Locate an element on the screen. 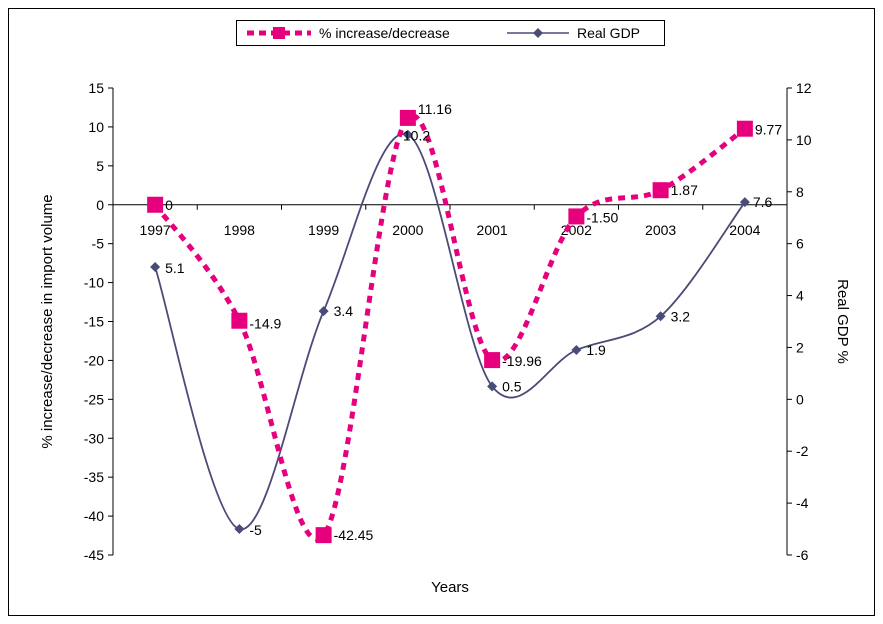 The image size is (883, 624). data-label-gdp-2001: 0.5 is located at coordinates (512, 386).